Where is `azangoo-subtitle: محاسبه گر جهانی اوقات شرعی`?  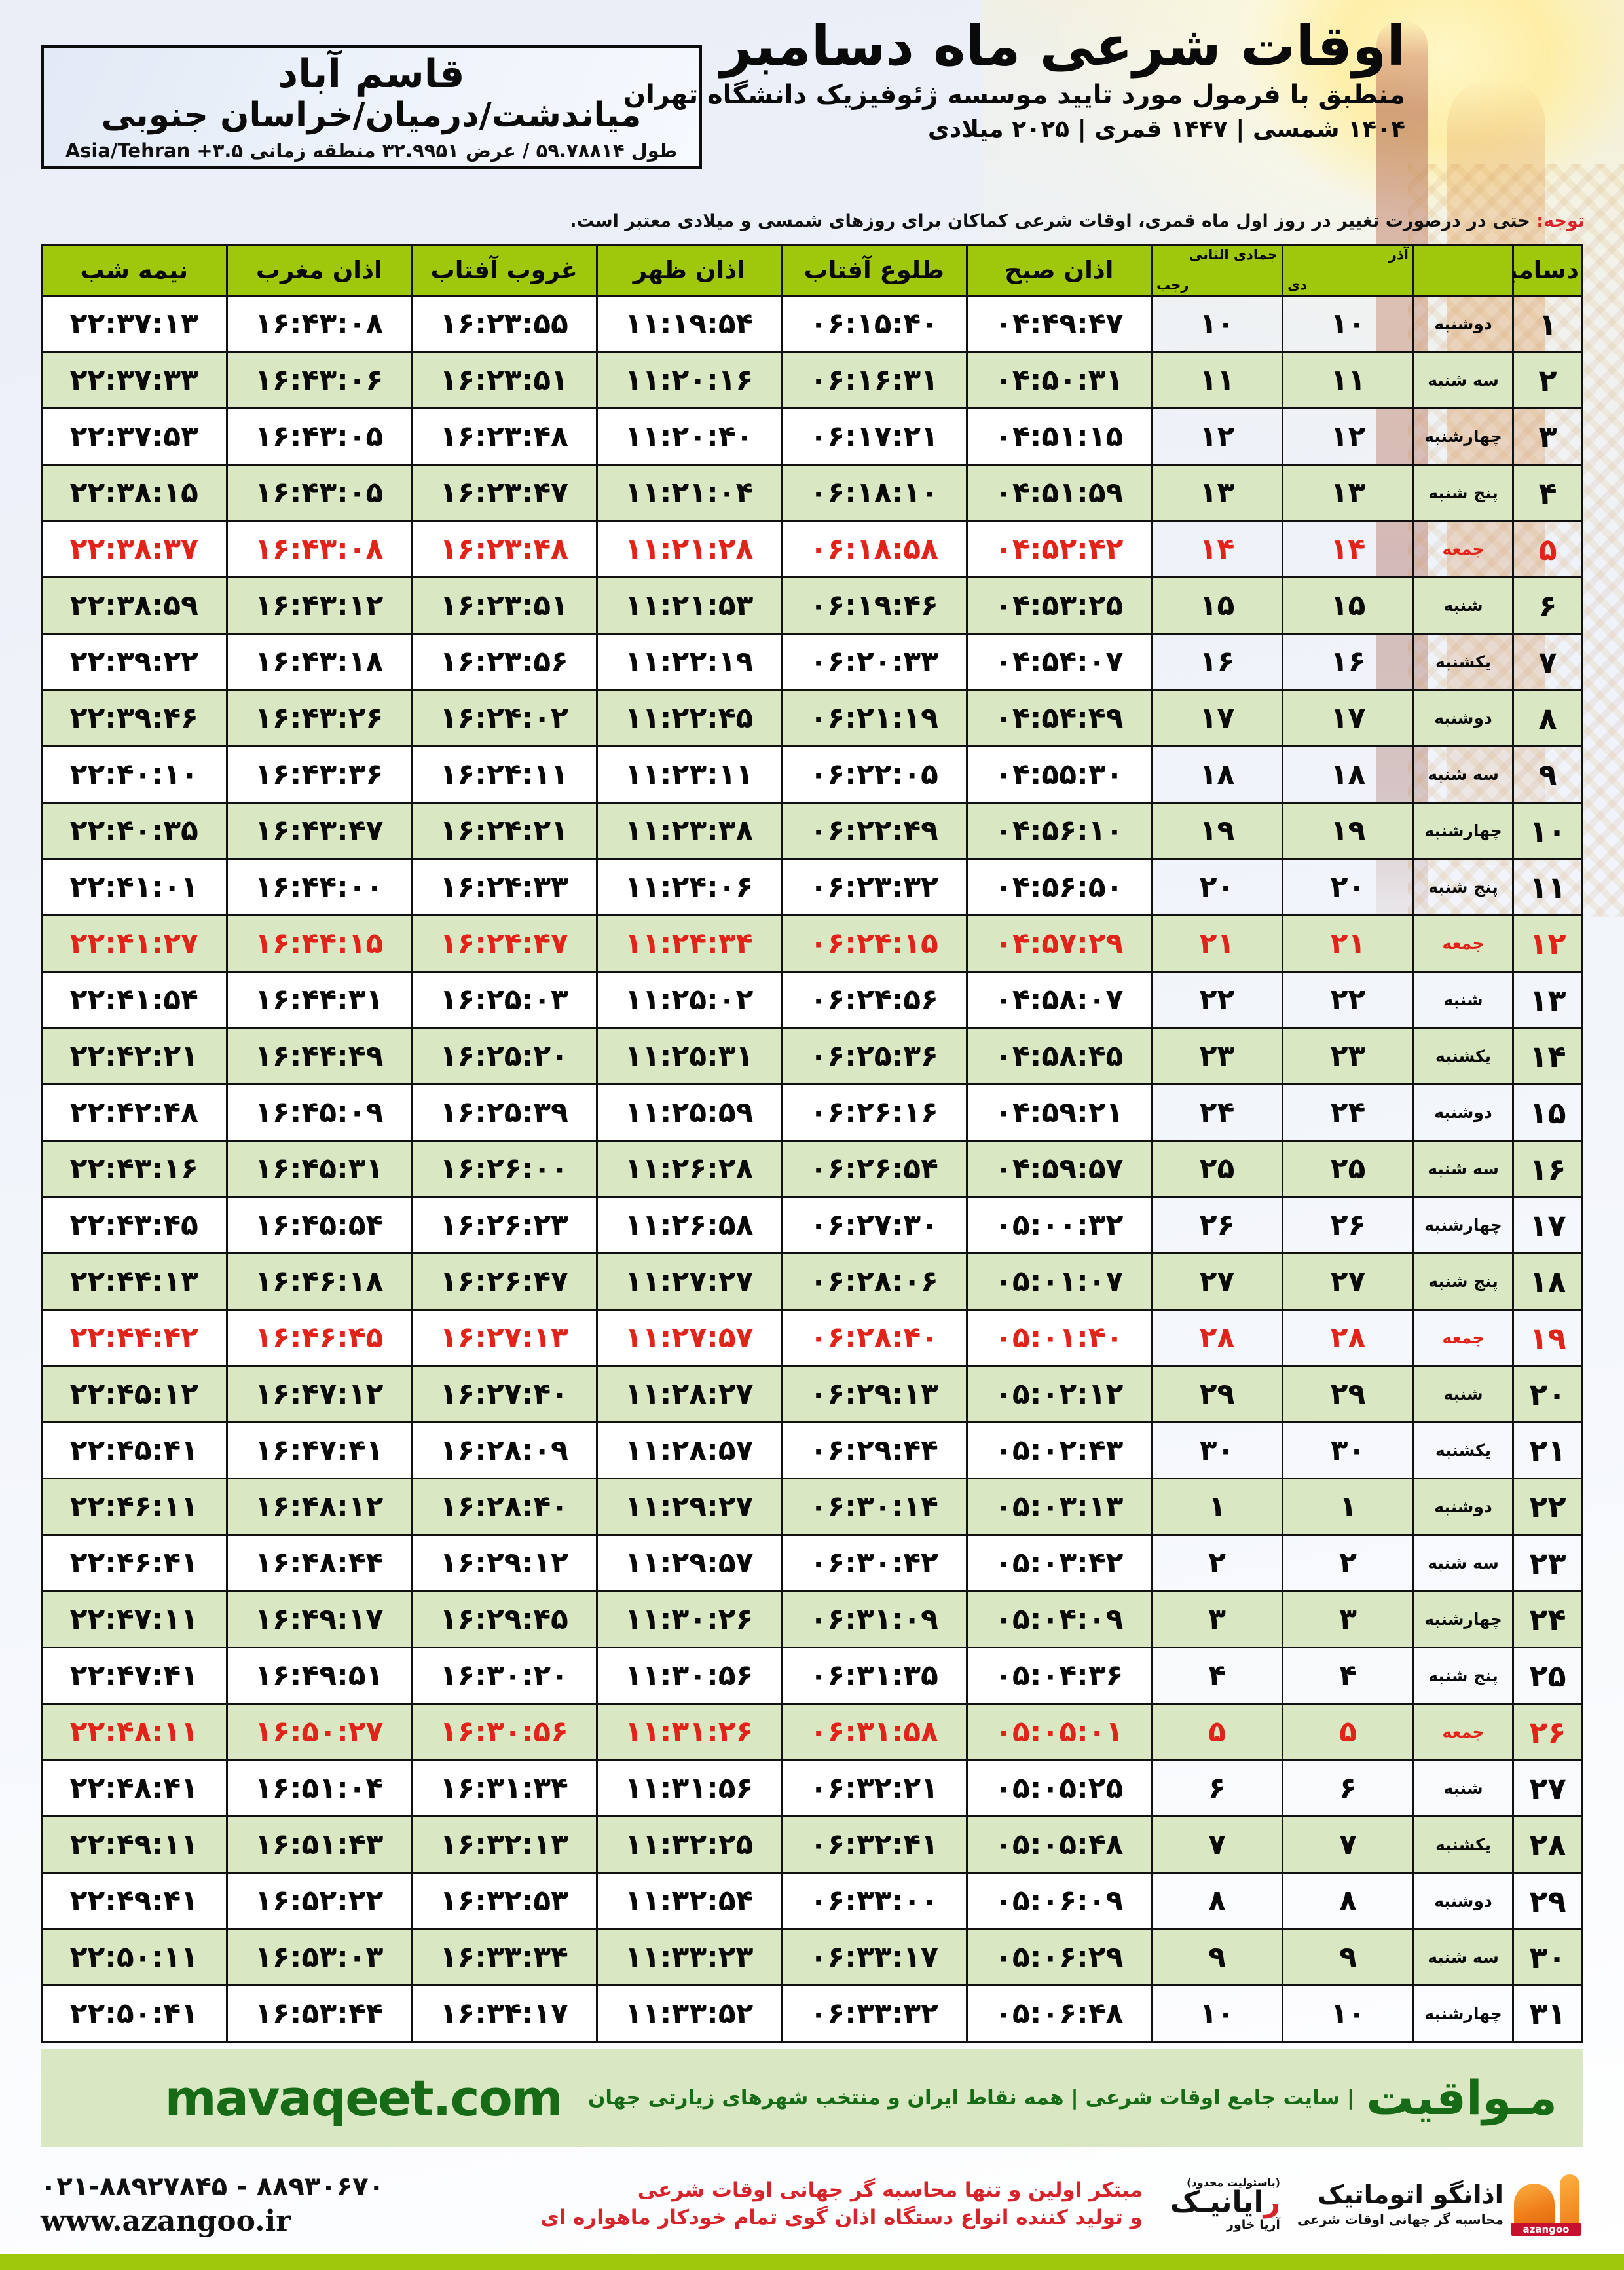 azangoo-subtitle: محاسبه گر جهانی اوقات شرعی is located at coordinates (1400, 2219).